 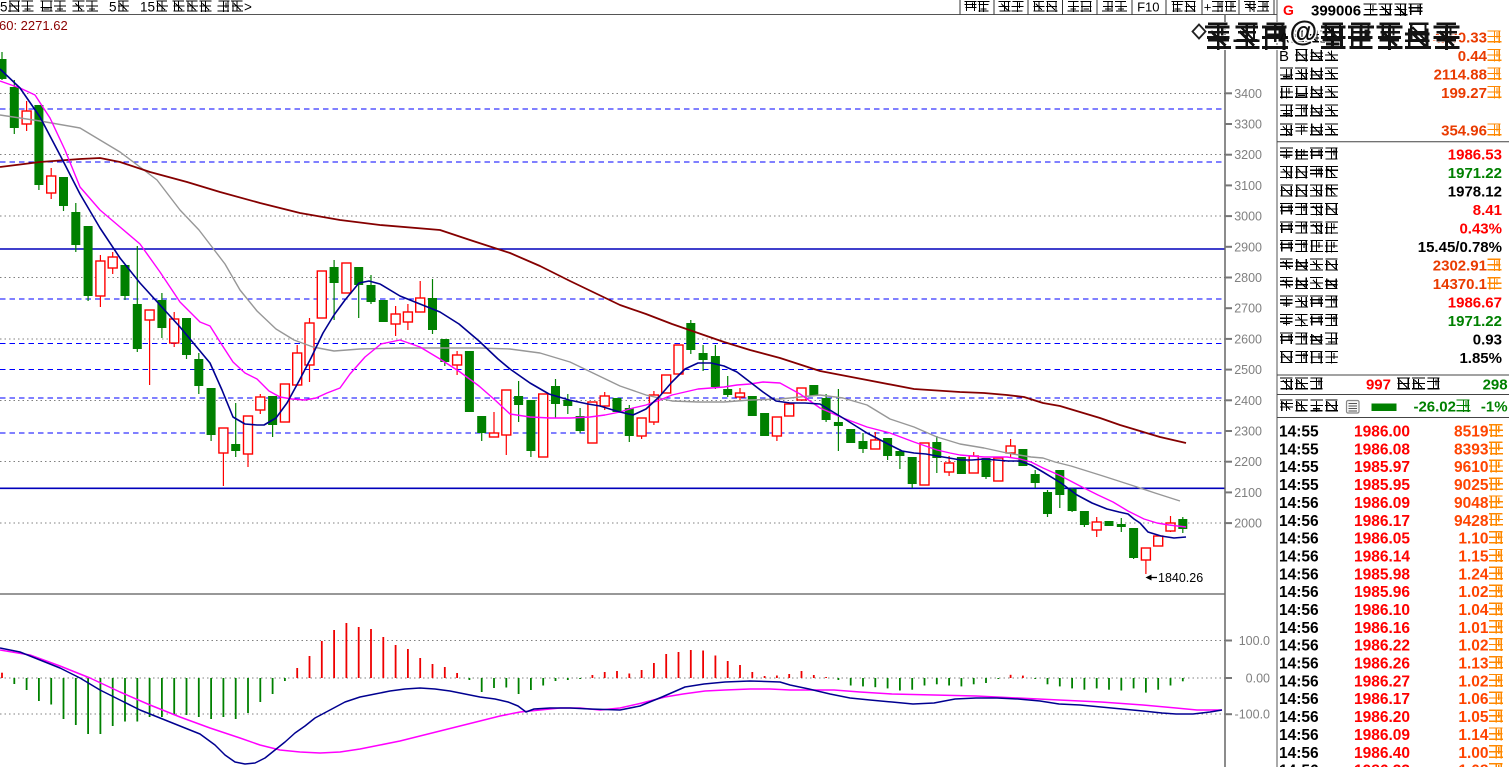 What do you see at coordinates (1258, 679) in the screenshot?
I see `svg-text: 0.00` at bounding box center [1258, 679].